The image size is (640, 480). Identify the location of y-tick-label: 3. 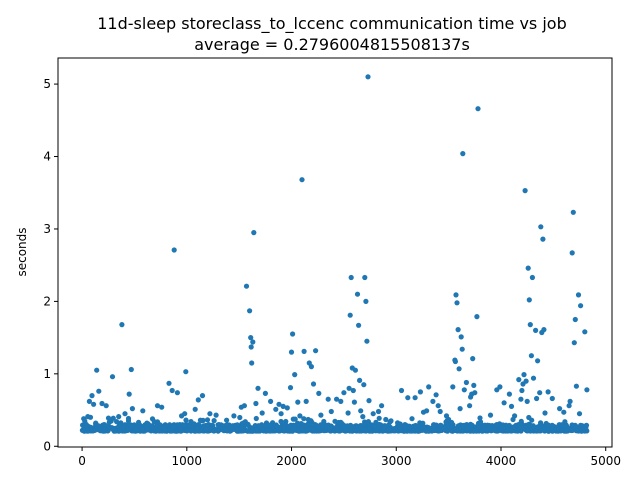
(47, 229).